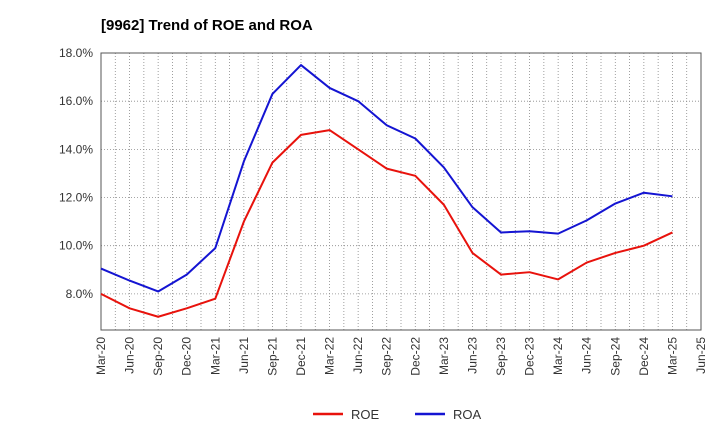 Image resolution: width=720 pixels, height=440 pixels. Describe the element at coordinates (615, 356) in the screenshot. I see `x-tick-label: Sep-24` at that location.